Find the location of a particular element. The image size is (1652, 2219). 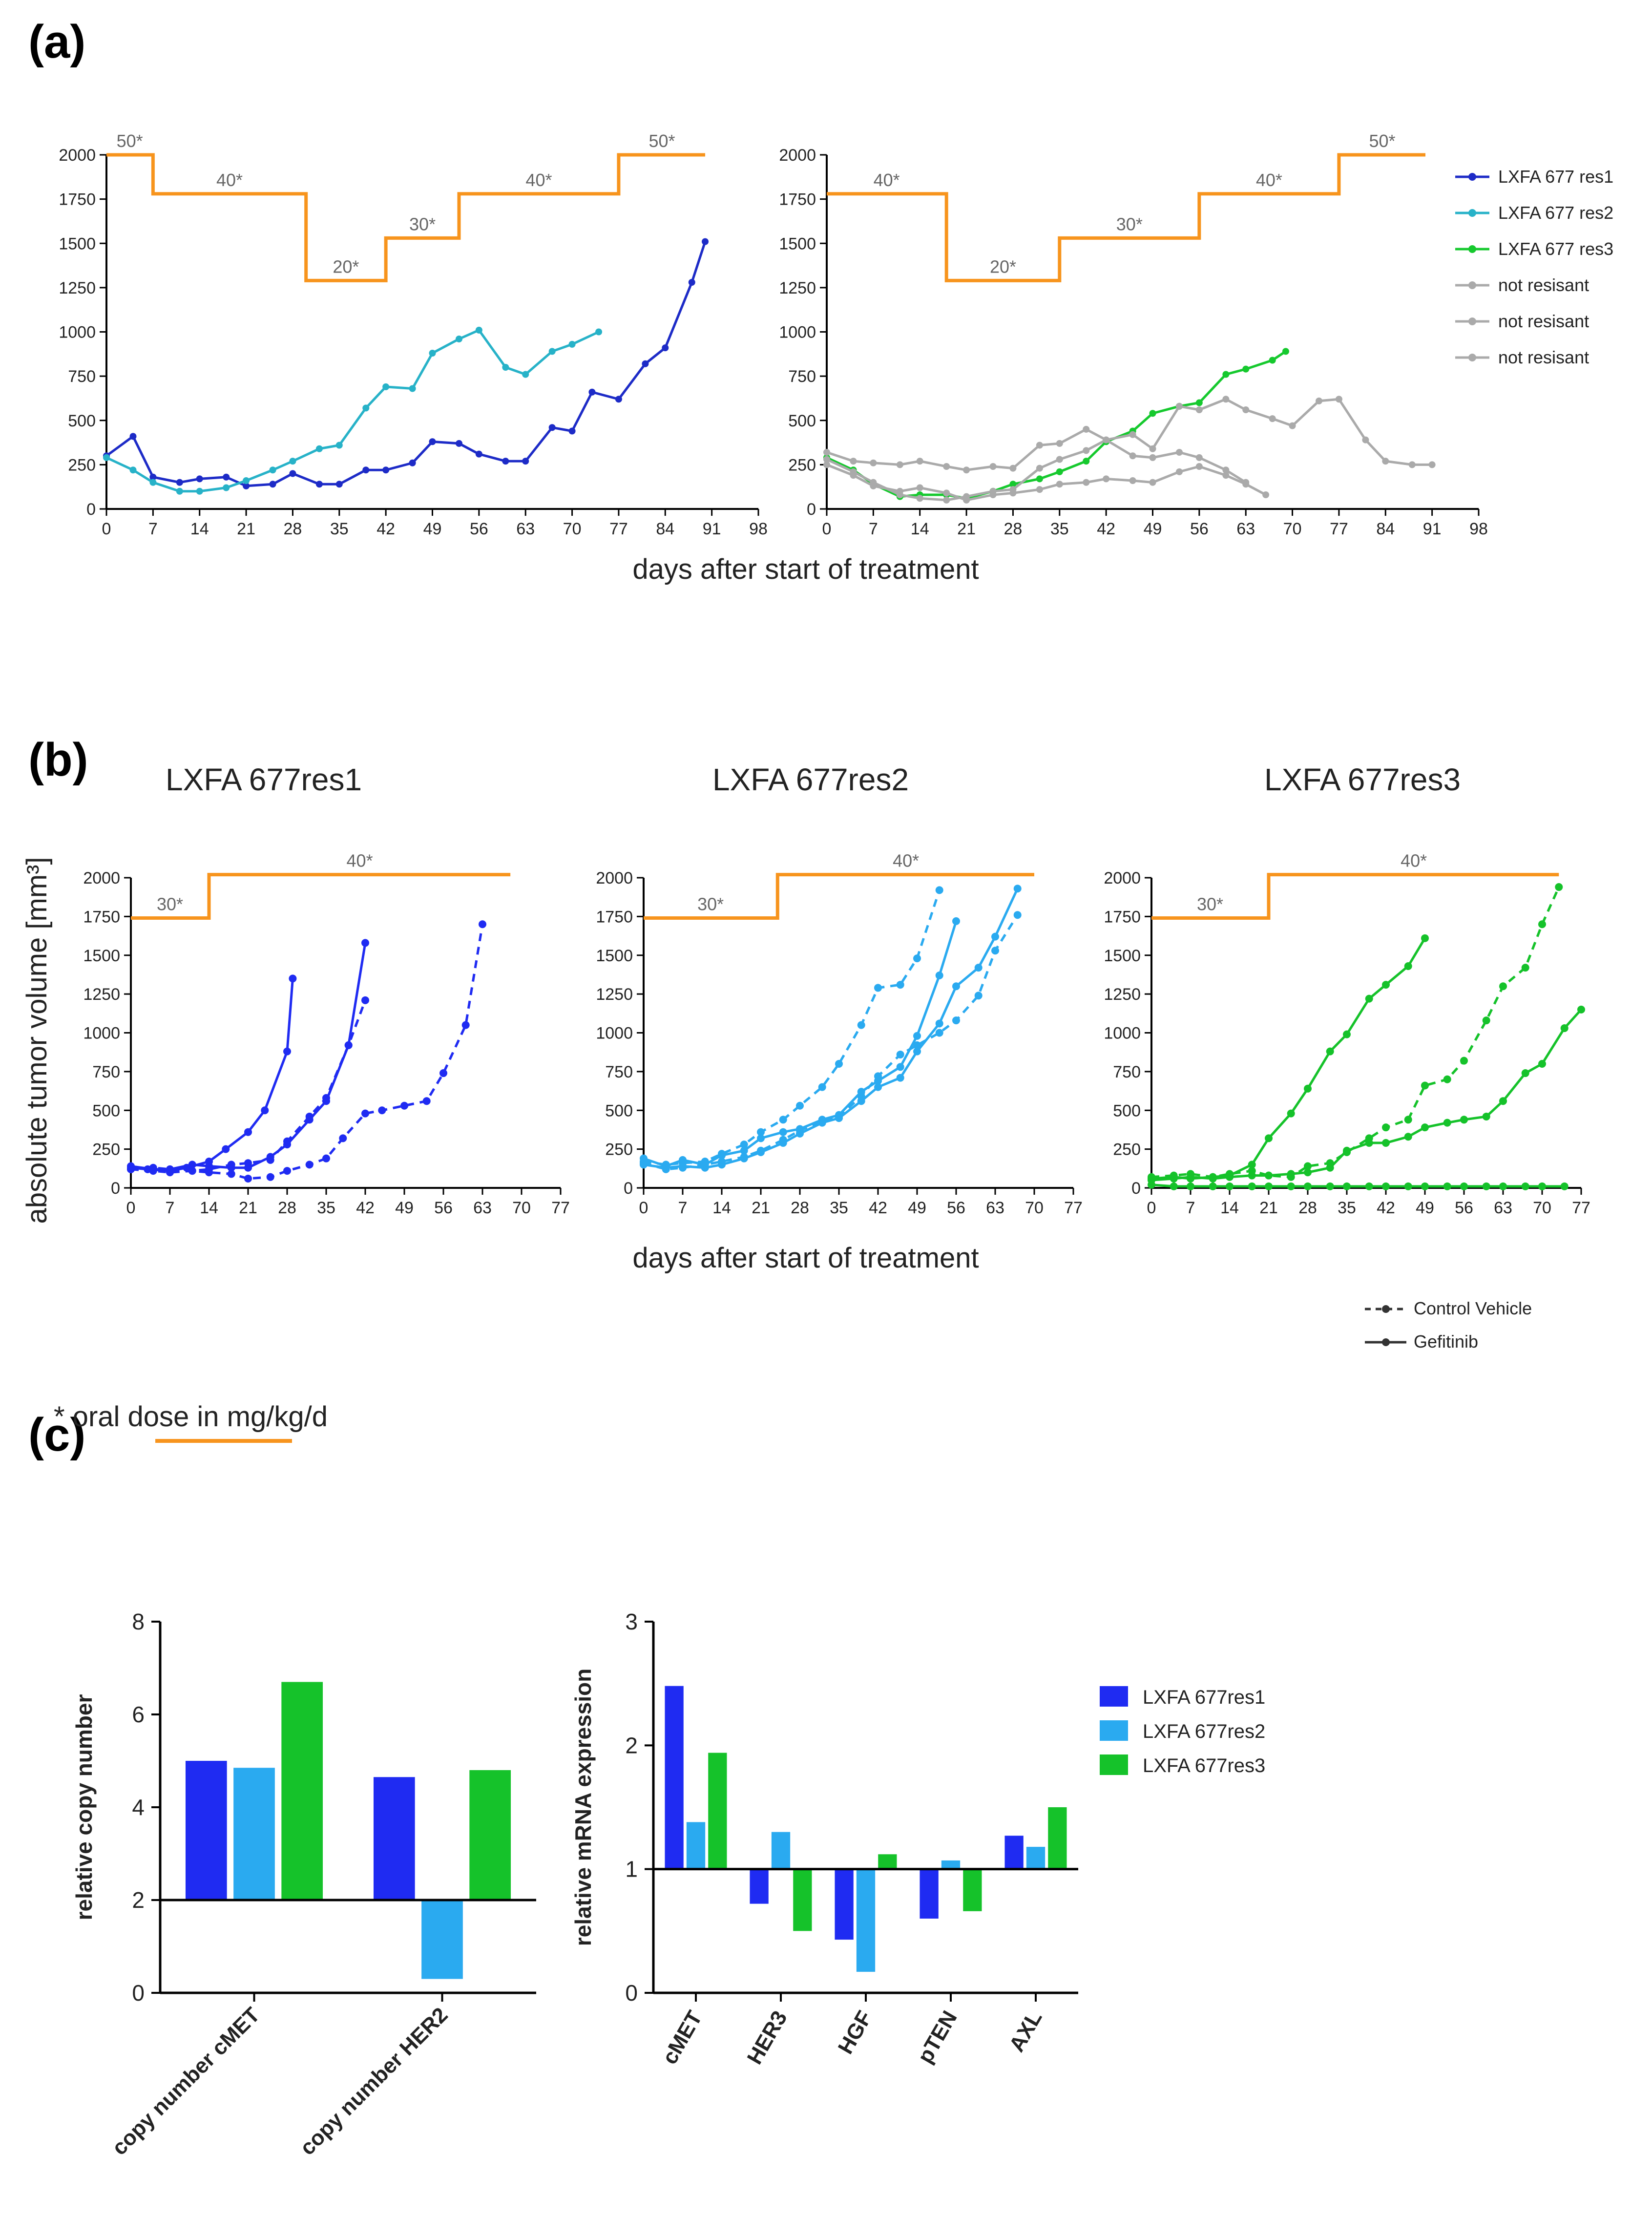

x-tick-label: 42 is located at coordinates (385, 529).